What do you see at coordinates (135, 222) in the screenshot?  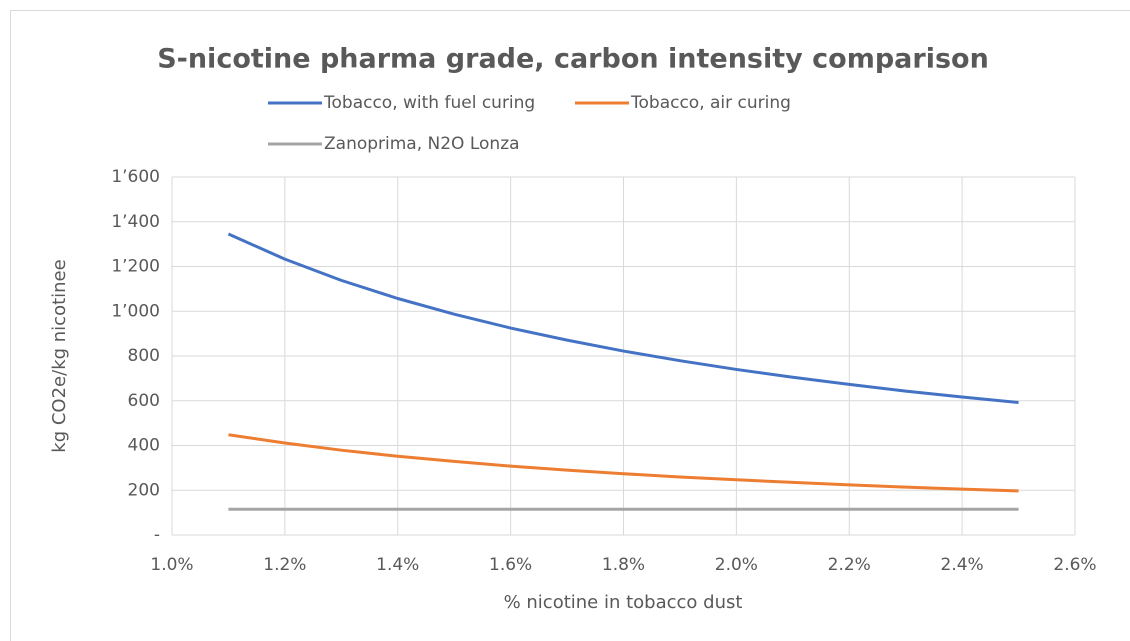 I see `y-tick-label: 1’400` at bounding box center [135, 222].